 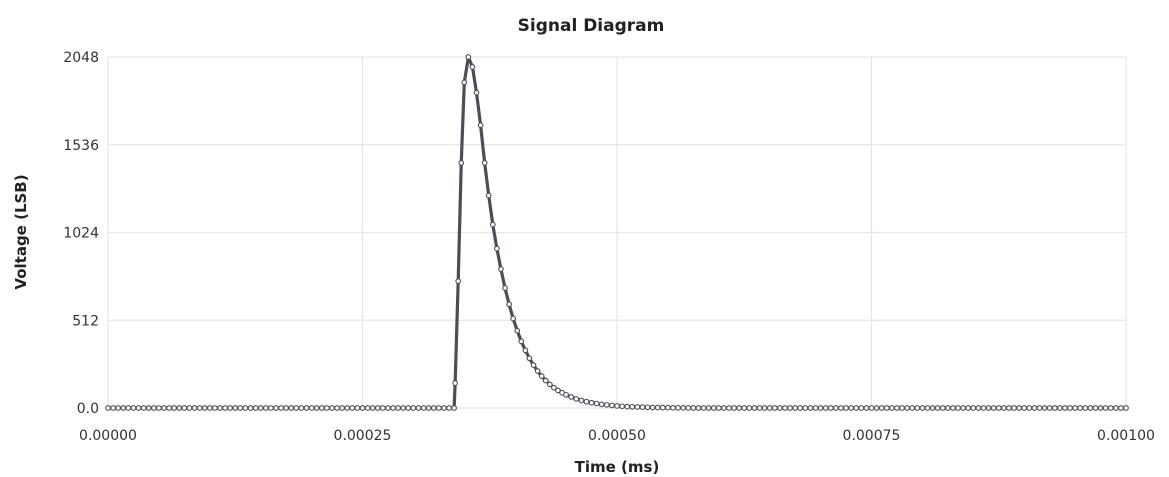 I want to click on y-tick-label: 0.0, so click(x=88, y=409).